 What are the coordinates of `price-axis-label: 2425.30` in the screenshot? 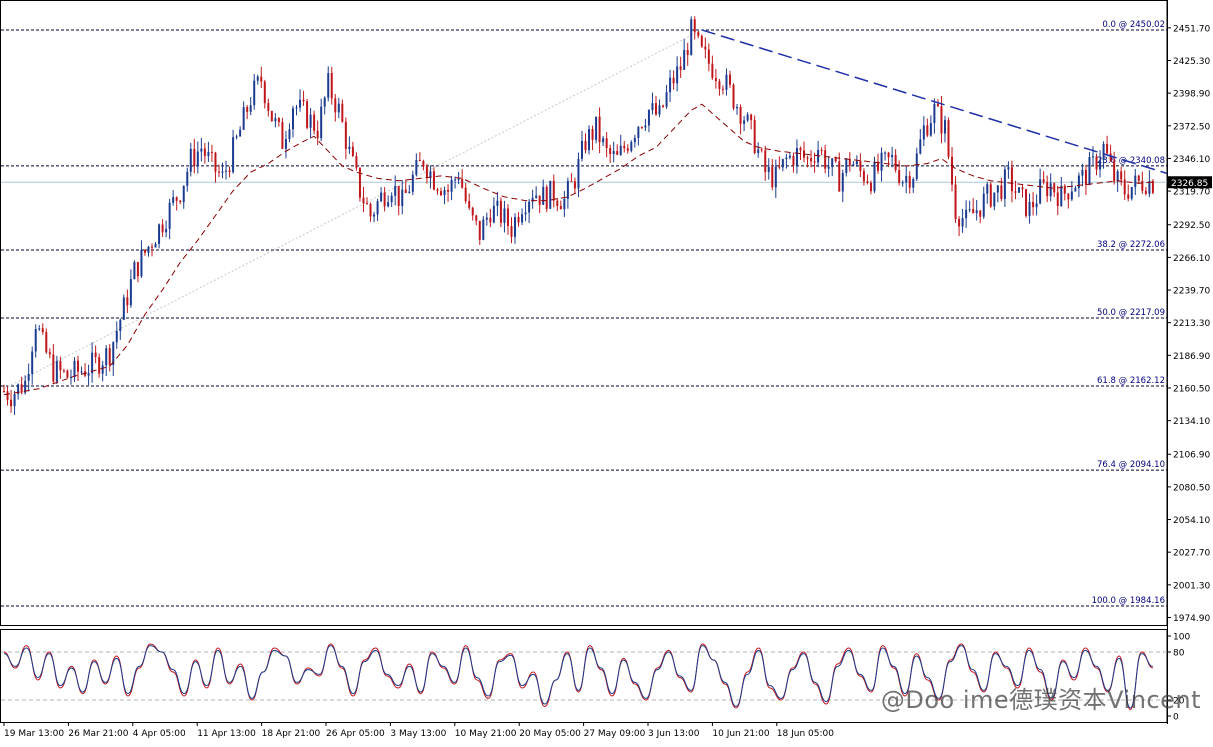 It's located at (1191, 62).